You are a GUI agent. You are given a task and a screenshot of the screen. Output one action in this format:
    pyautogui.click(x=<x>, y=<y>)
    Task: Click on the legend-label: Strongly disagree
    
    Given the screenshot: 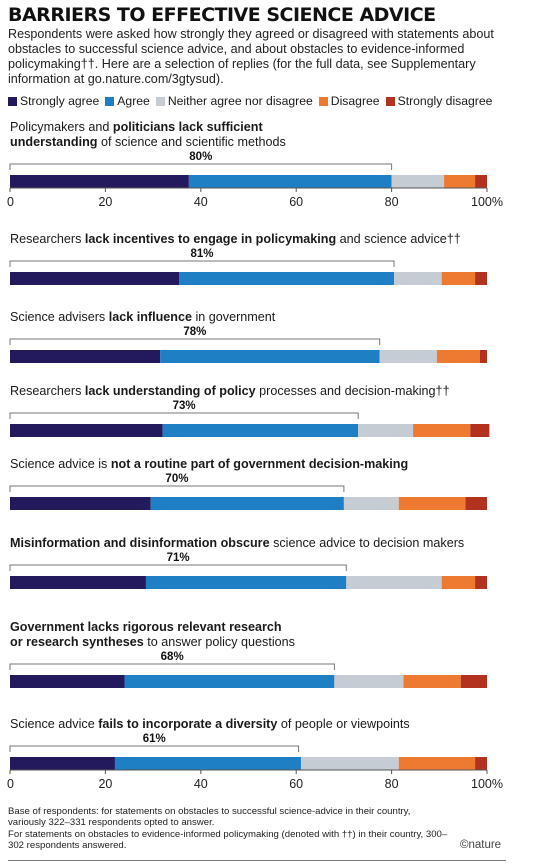 What is the action you would take?
    pyautogui.click(x=445, y=101)
    